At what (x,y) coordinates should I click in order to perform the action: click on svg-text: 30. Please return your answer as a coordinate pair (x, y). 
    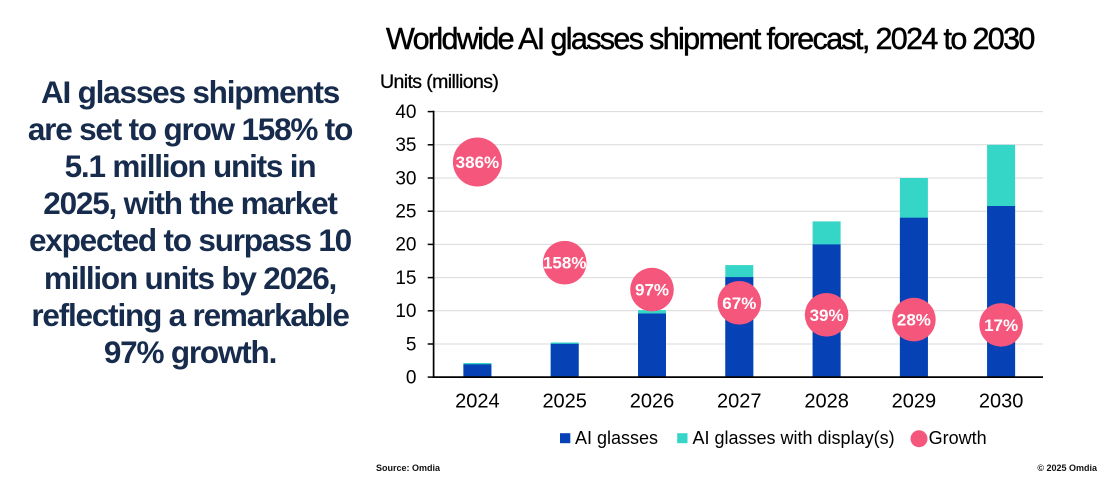
    Looking at the image, I should click on (405, 178).